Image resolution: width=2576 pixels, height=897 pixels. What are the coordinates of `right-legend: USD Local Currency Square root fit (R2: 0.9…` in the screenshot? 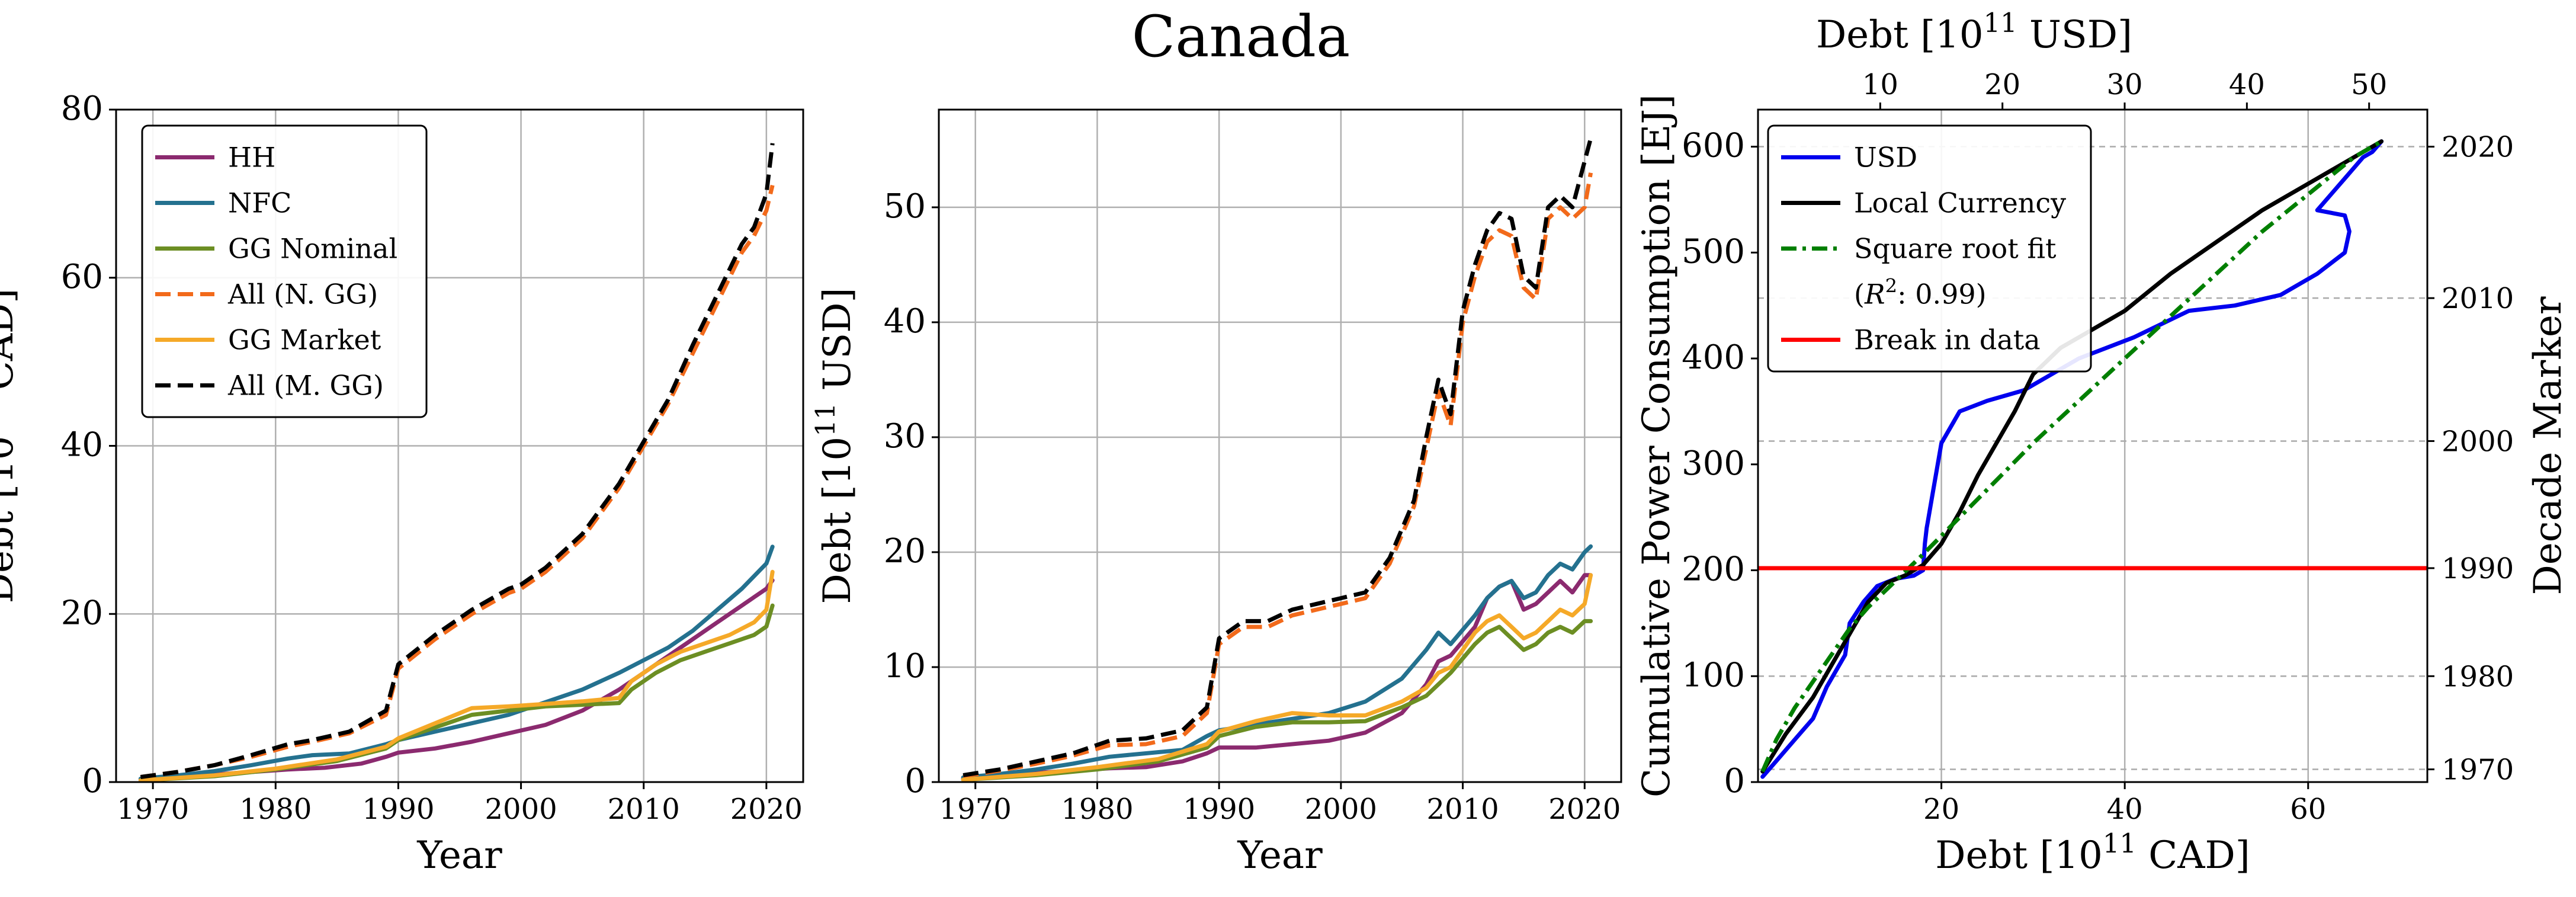 It's located at (1929, 248).